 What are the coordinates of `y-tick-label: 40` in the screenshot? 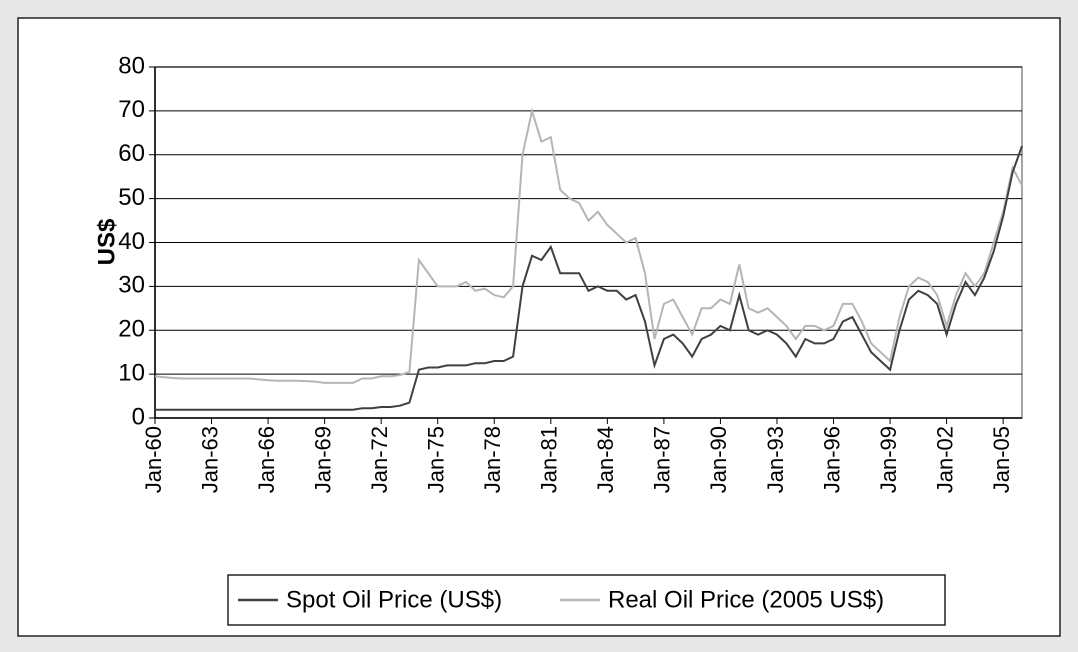 It's located at (131, 241).